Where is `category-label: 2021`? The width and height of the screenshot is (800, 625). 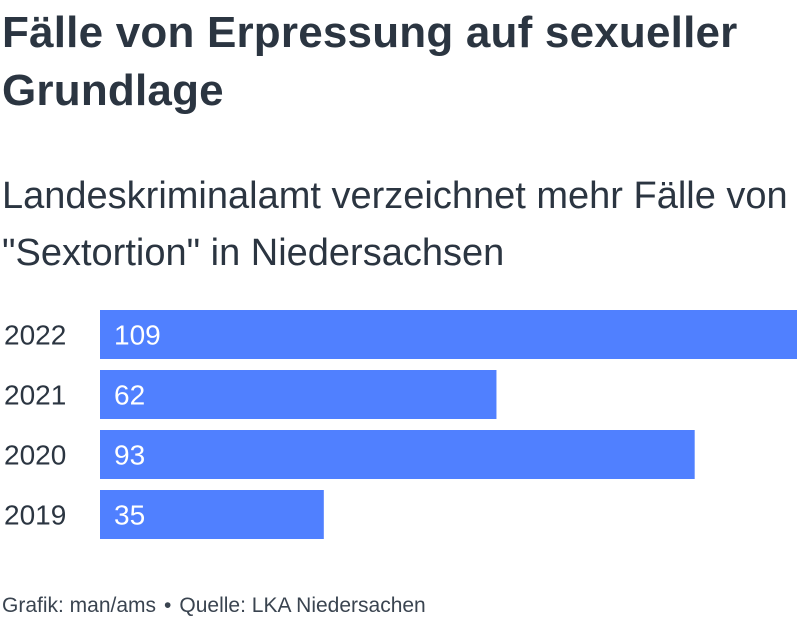 category-label: 2021 is located at coordinates (35, 395).